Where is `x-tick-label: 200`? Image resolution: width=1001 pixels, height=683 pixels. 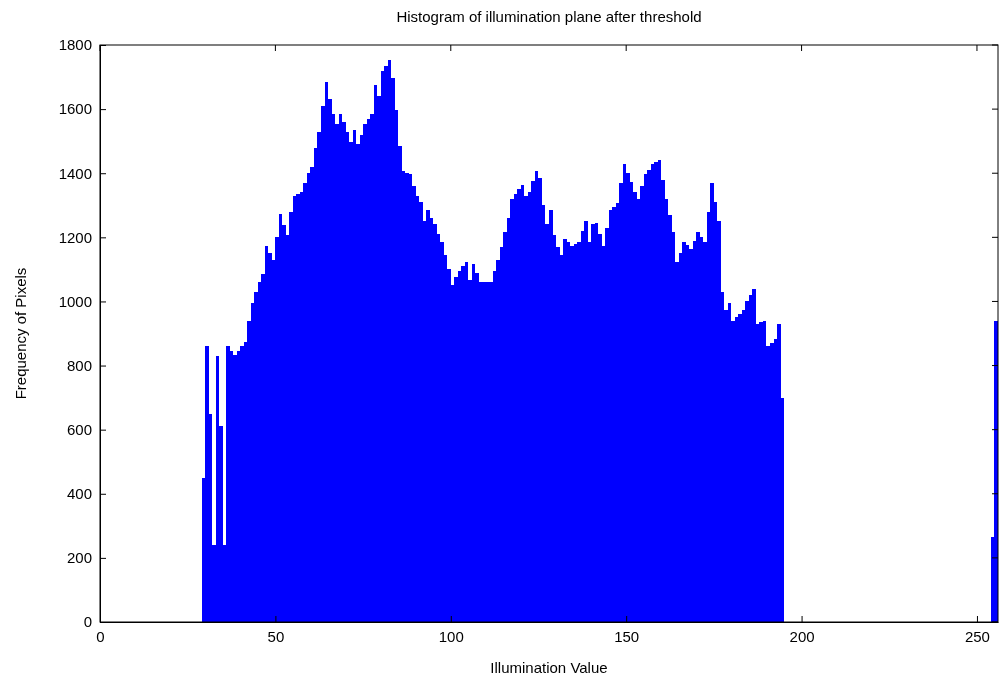
x-tick-label: 200 is located at coordinates (802, 636).